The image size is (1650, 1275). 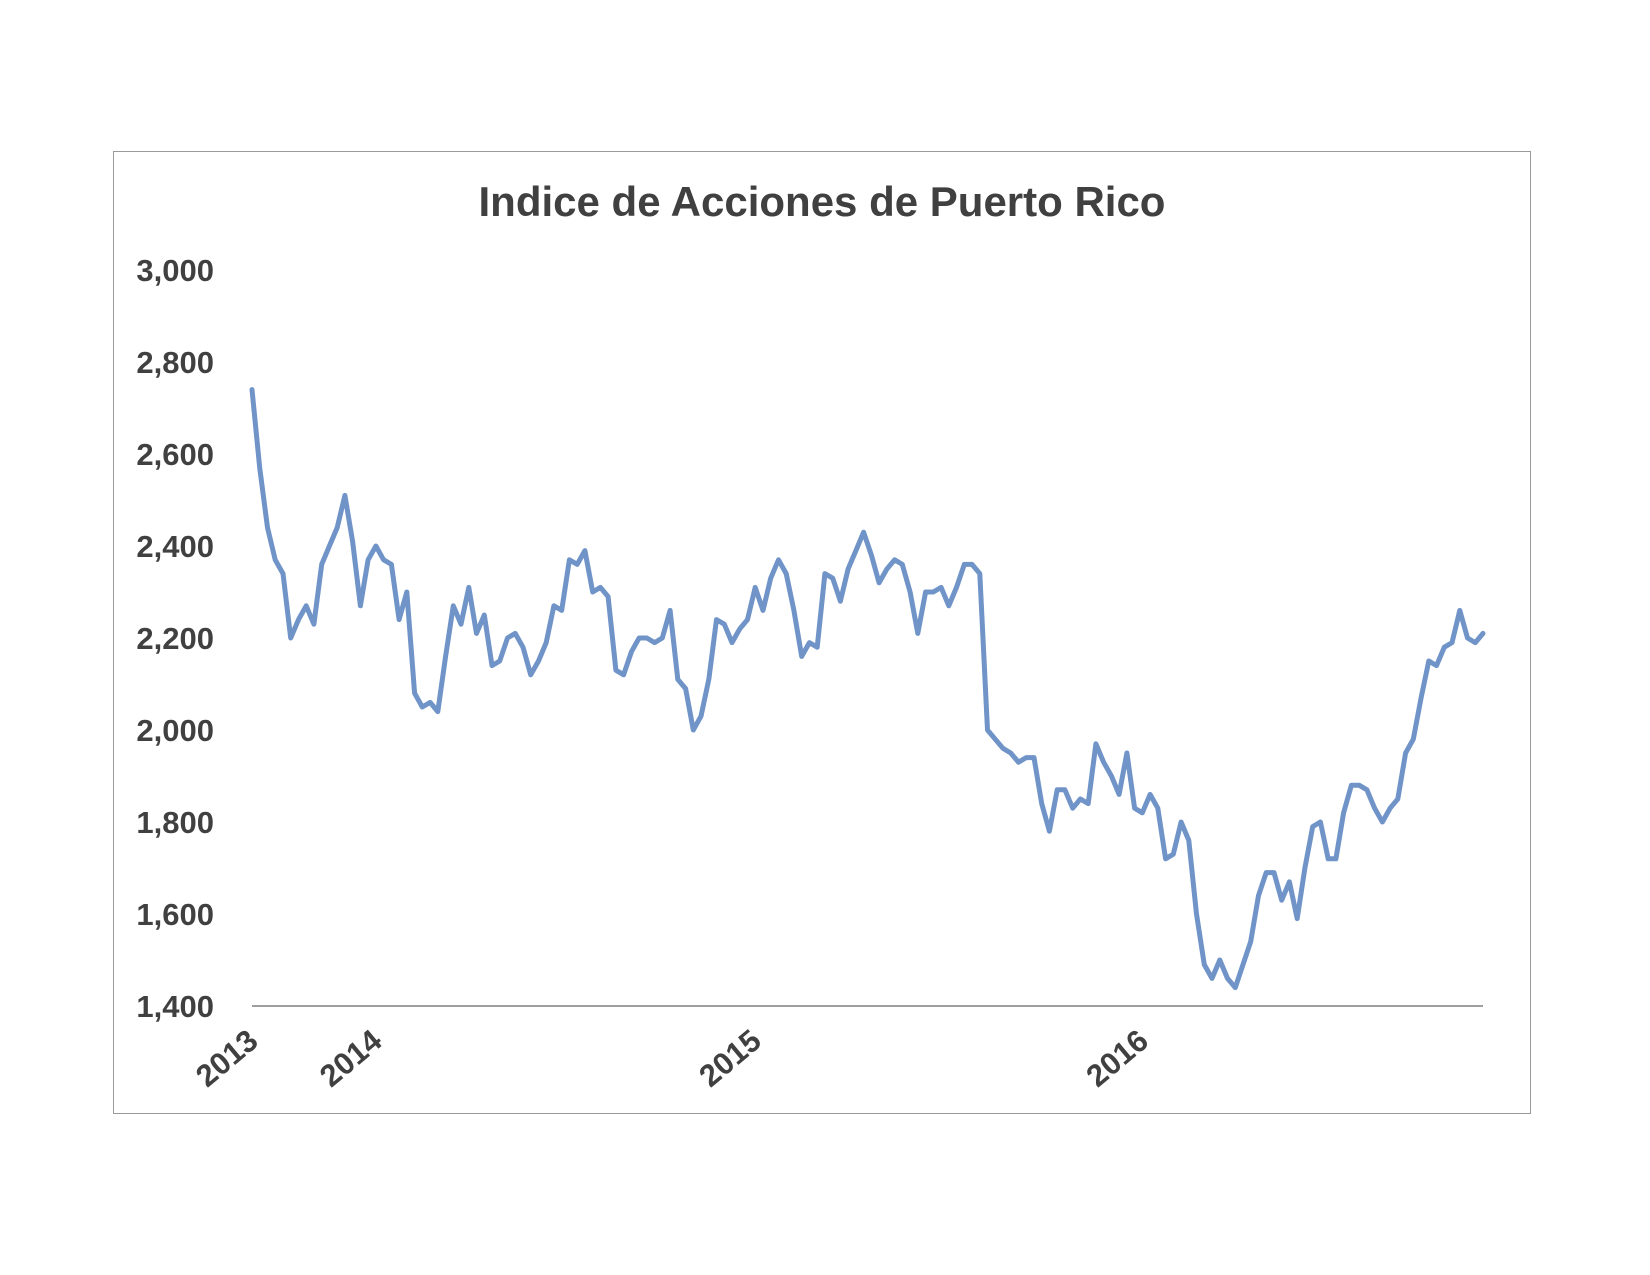 I want to click on y-tick-label: 1,400, so click(x=175, y=1006).